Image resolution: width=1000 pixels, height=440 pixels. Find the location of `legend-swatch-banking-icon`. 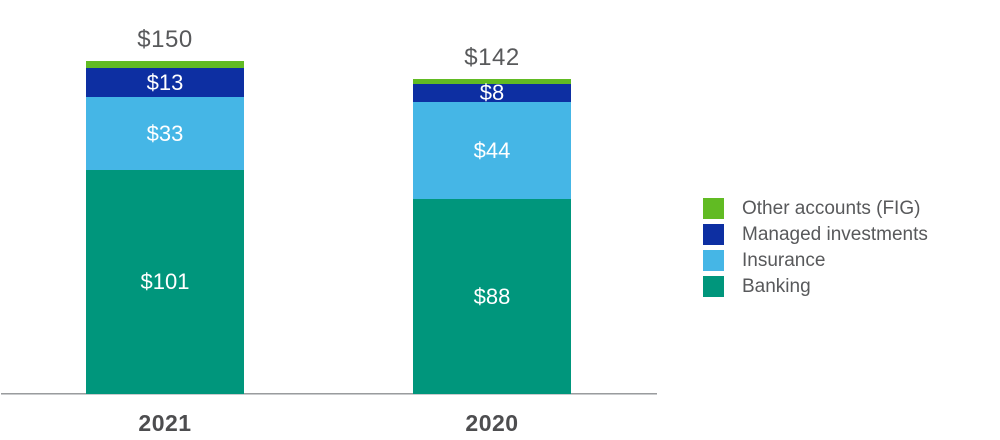

legend-swatch-banking-icon is located at coordinates (713, 286).